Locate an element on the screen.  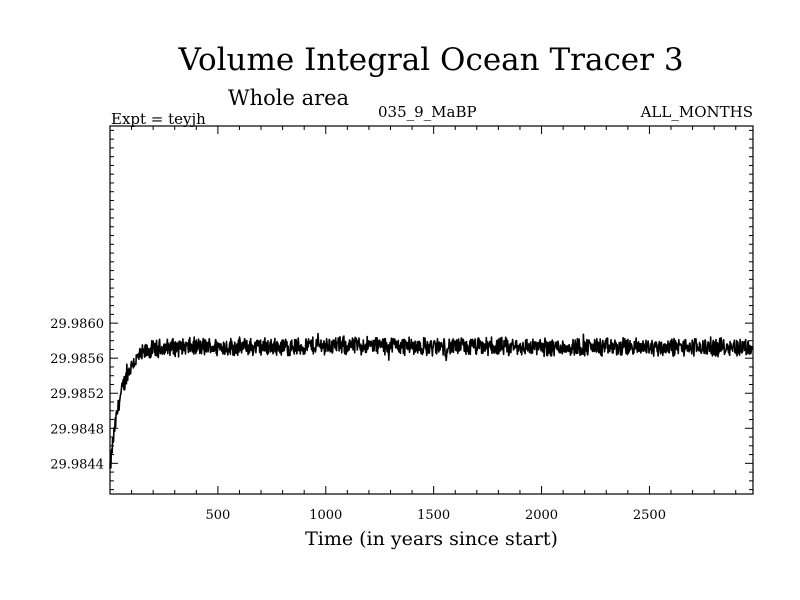
y-tick-label: 29.9844 is located at coordinates (77, 464).